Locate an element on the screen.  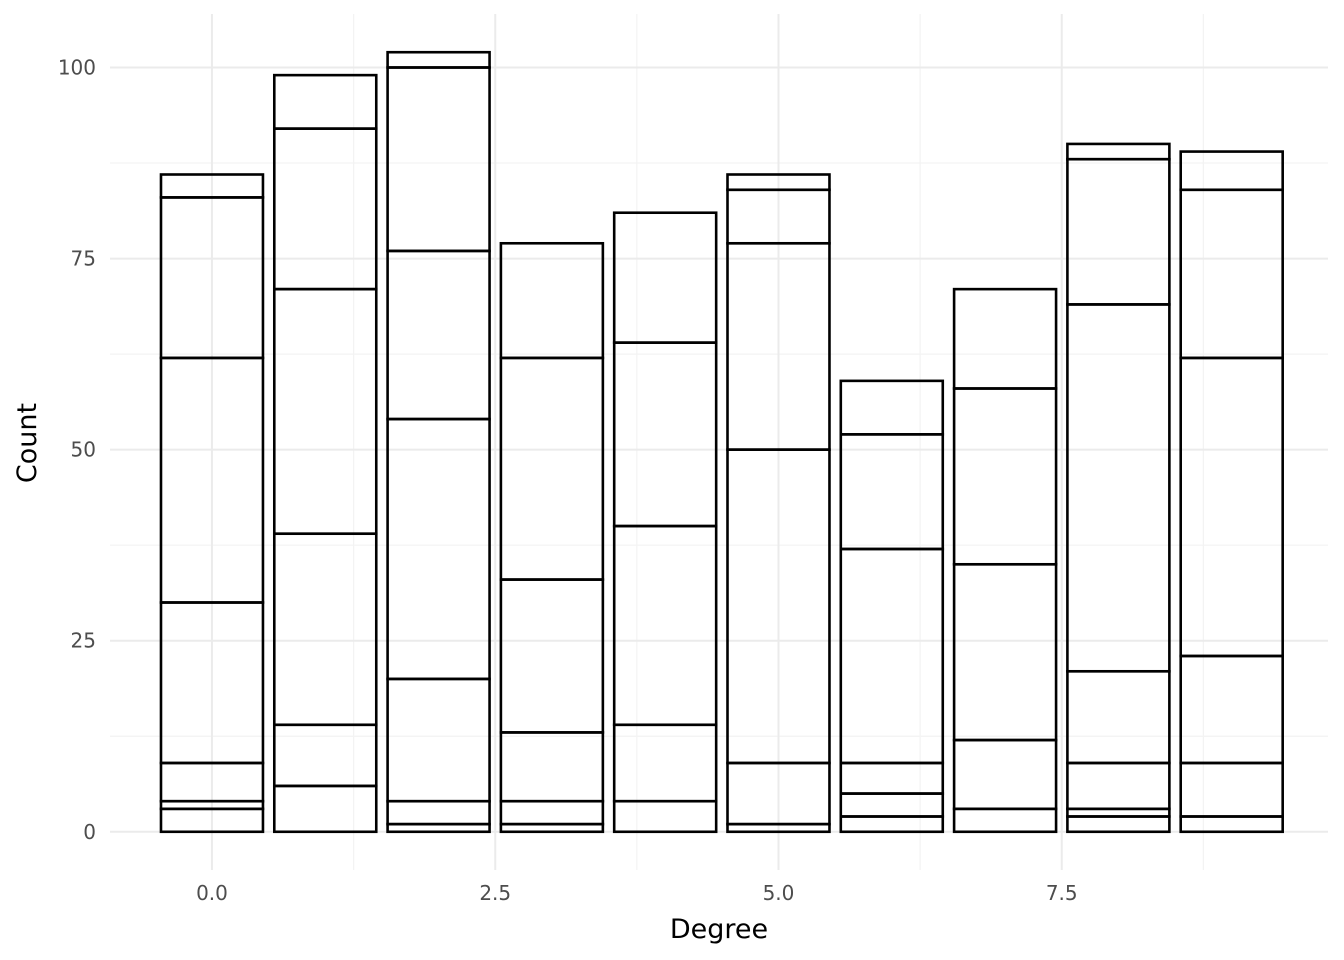
y-tick-label: 0 is located at coordinates (89, 832).